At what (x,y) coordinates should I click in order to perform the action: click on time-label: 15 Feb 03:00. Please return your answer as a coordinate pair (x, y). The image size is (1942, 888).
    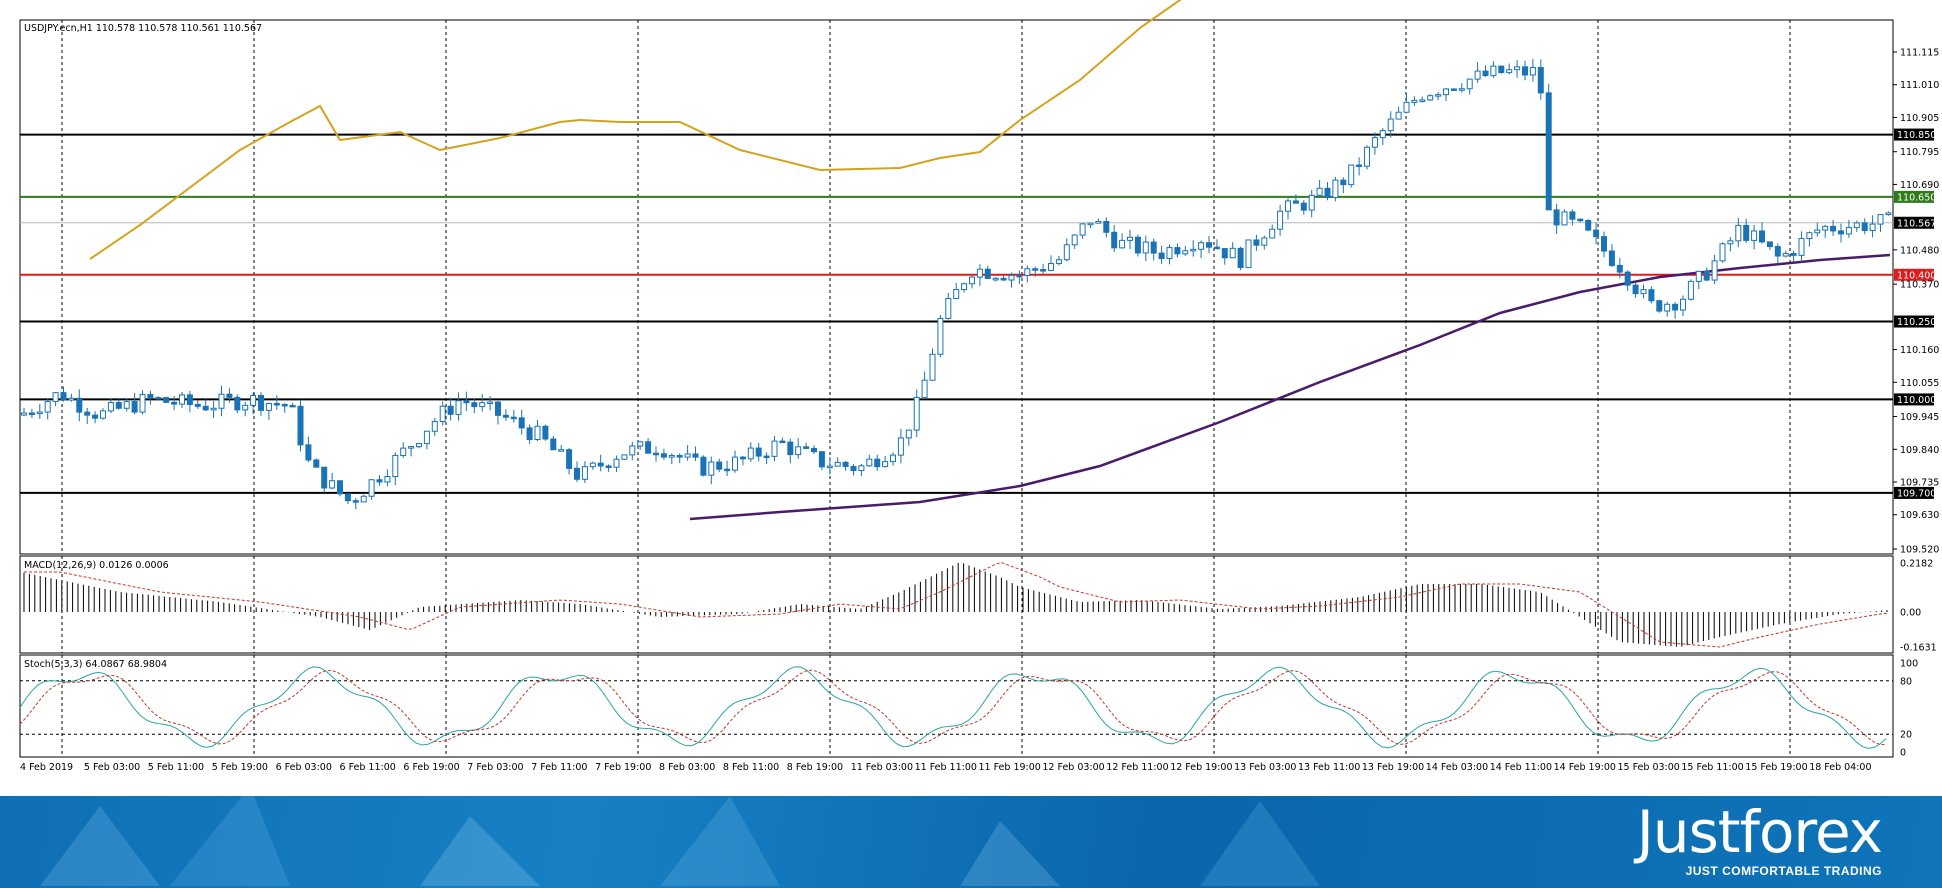
    Looking at the image, I should click on (1649, 767).